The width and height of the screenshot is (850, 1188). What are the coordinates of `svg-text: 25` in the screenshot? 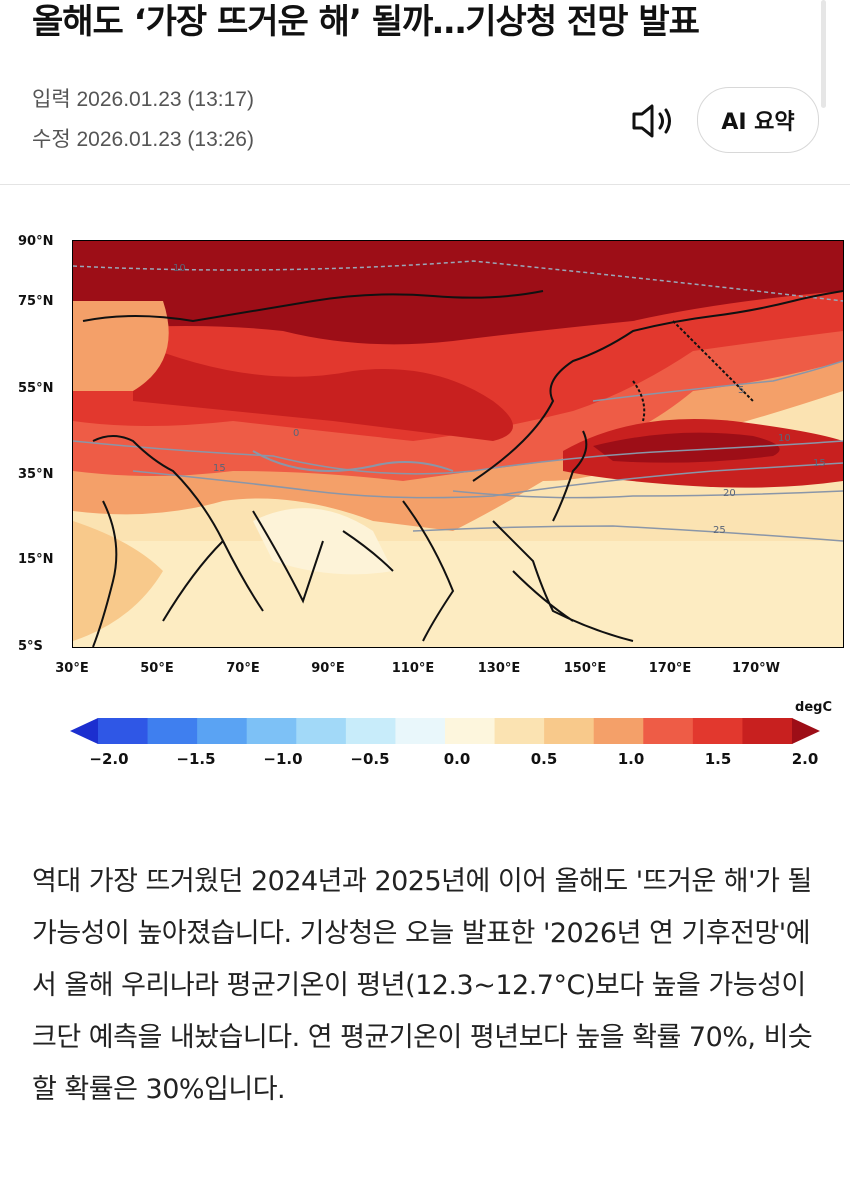 It's located at (719, 530).